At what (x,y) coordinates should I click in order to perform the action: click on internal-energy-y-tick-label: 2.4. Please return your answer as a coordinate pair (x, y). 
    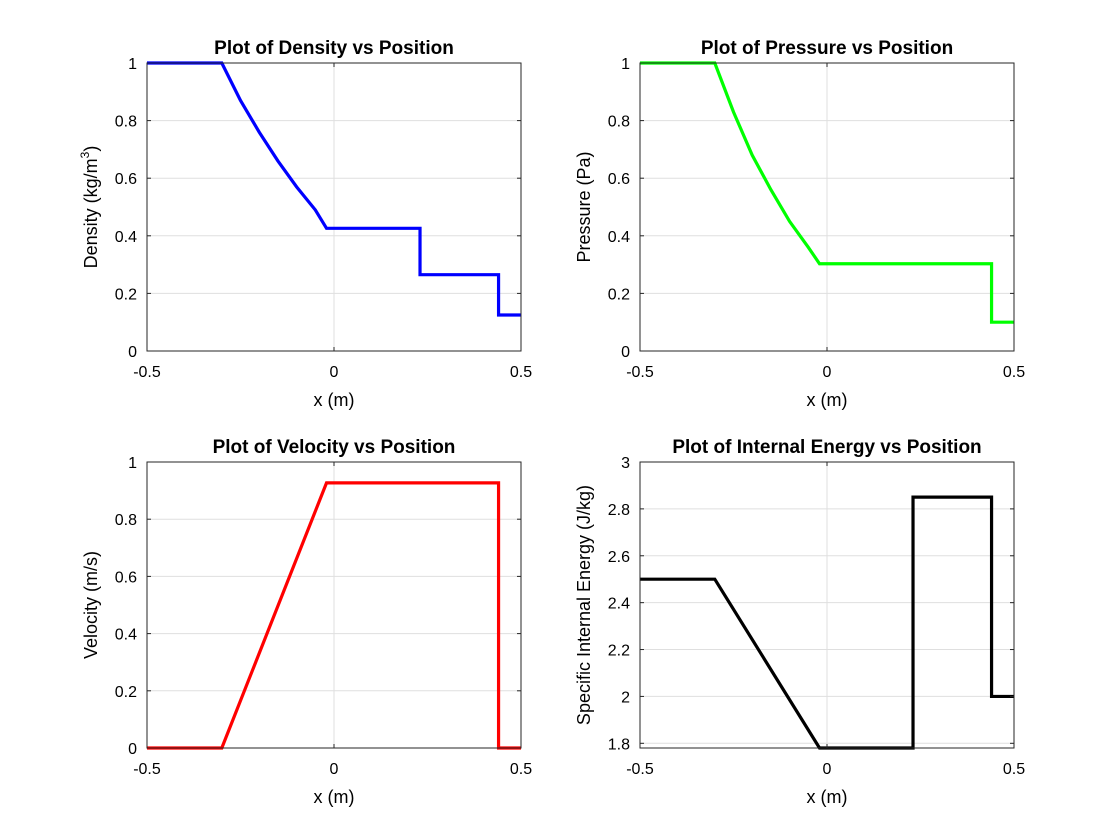
    Looking at the image, I should click on (619, 604).